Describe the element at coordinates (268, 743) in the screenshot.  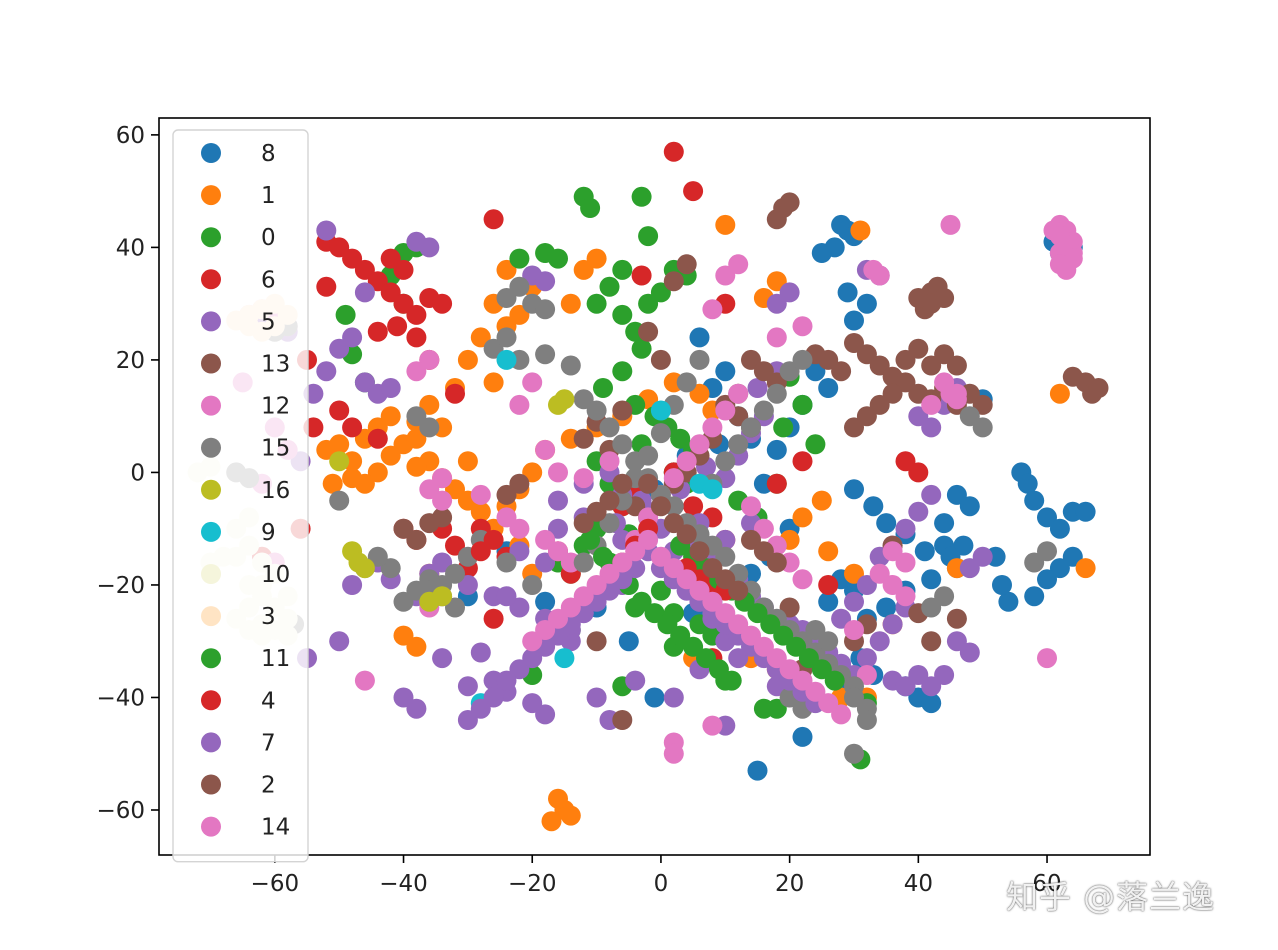
I see `legend-label-7: 7` at that location.